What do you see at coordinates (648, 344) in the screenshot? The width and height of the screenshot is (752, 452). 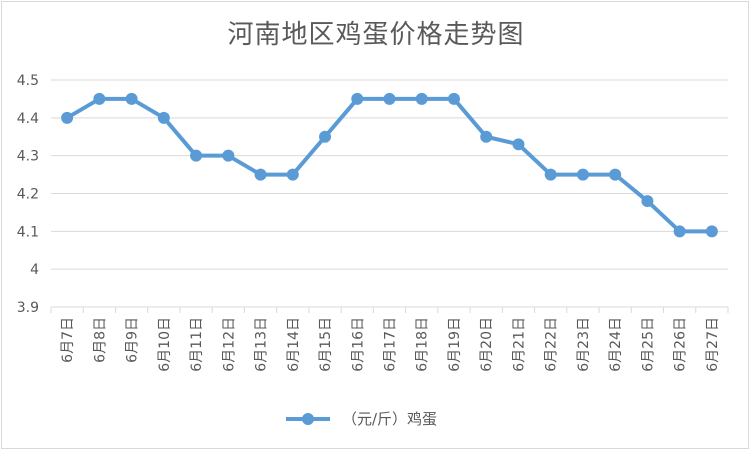 I see `x-tick-label: 6月25日` at bounding box center [648, 344].